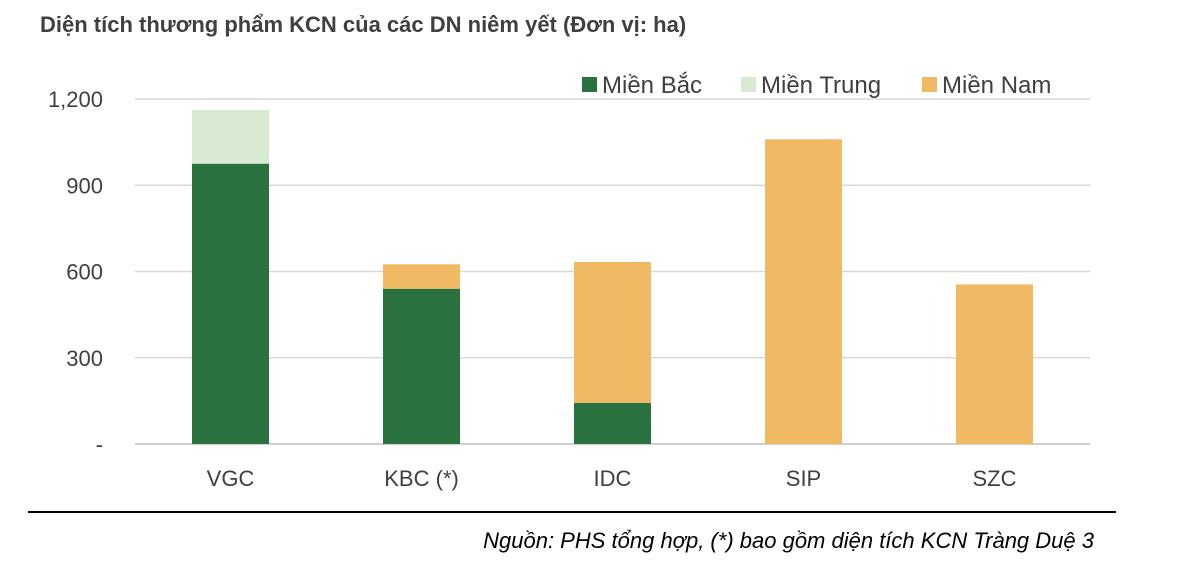 This screenshot has height=572, width=1182. What do you see at coordinates (995, 478) in the screenshot?
I see `x-tick-label: SZC` at bounding box center [995, 478].